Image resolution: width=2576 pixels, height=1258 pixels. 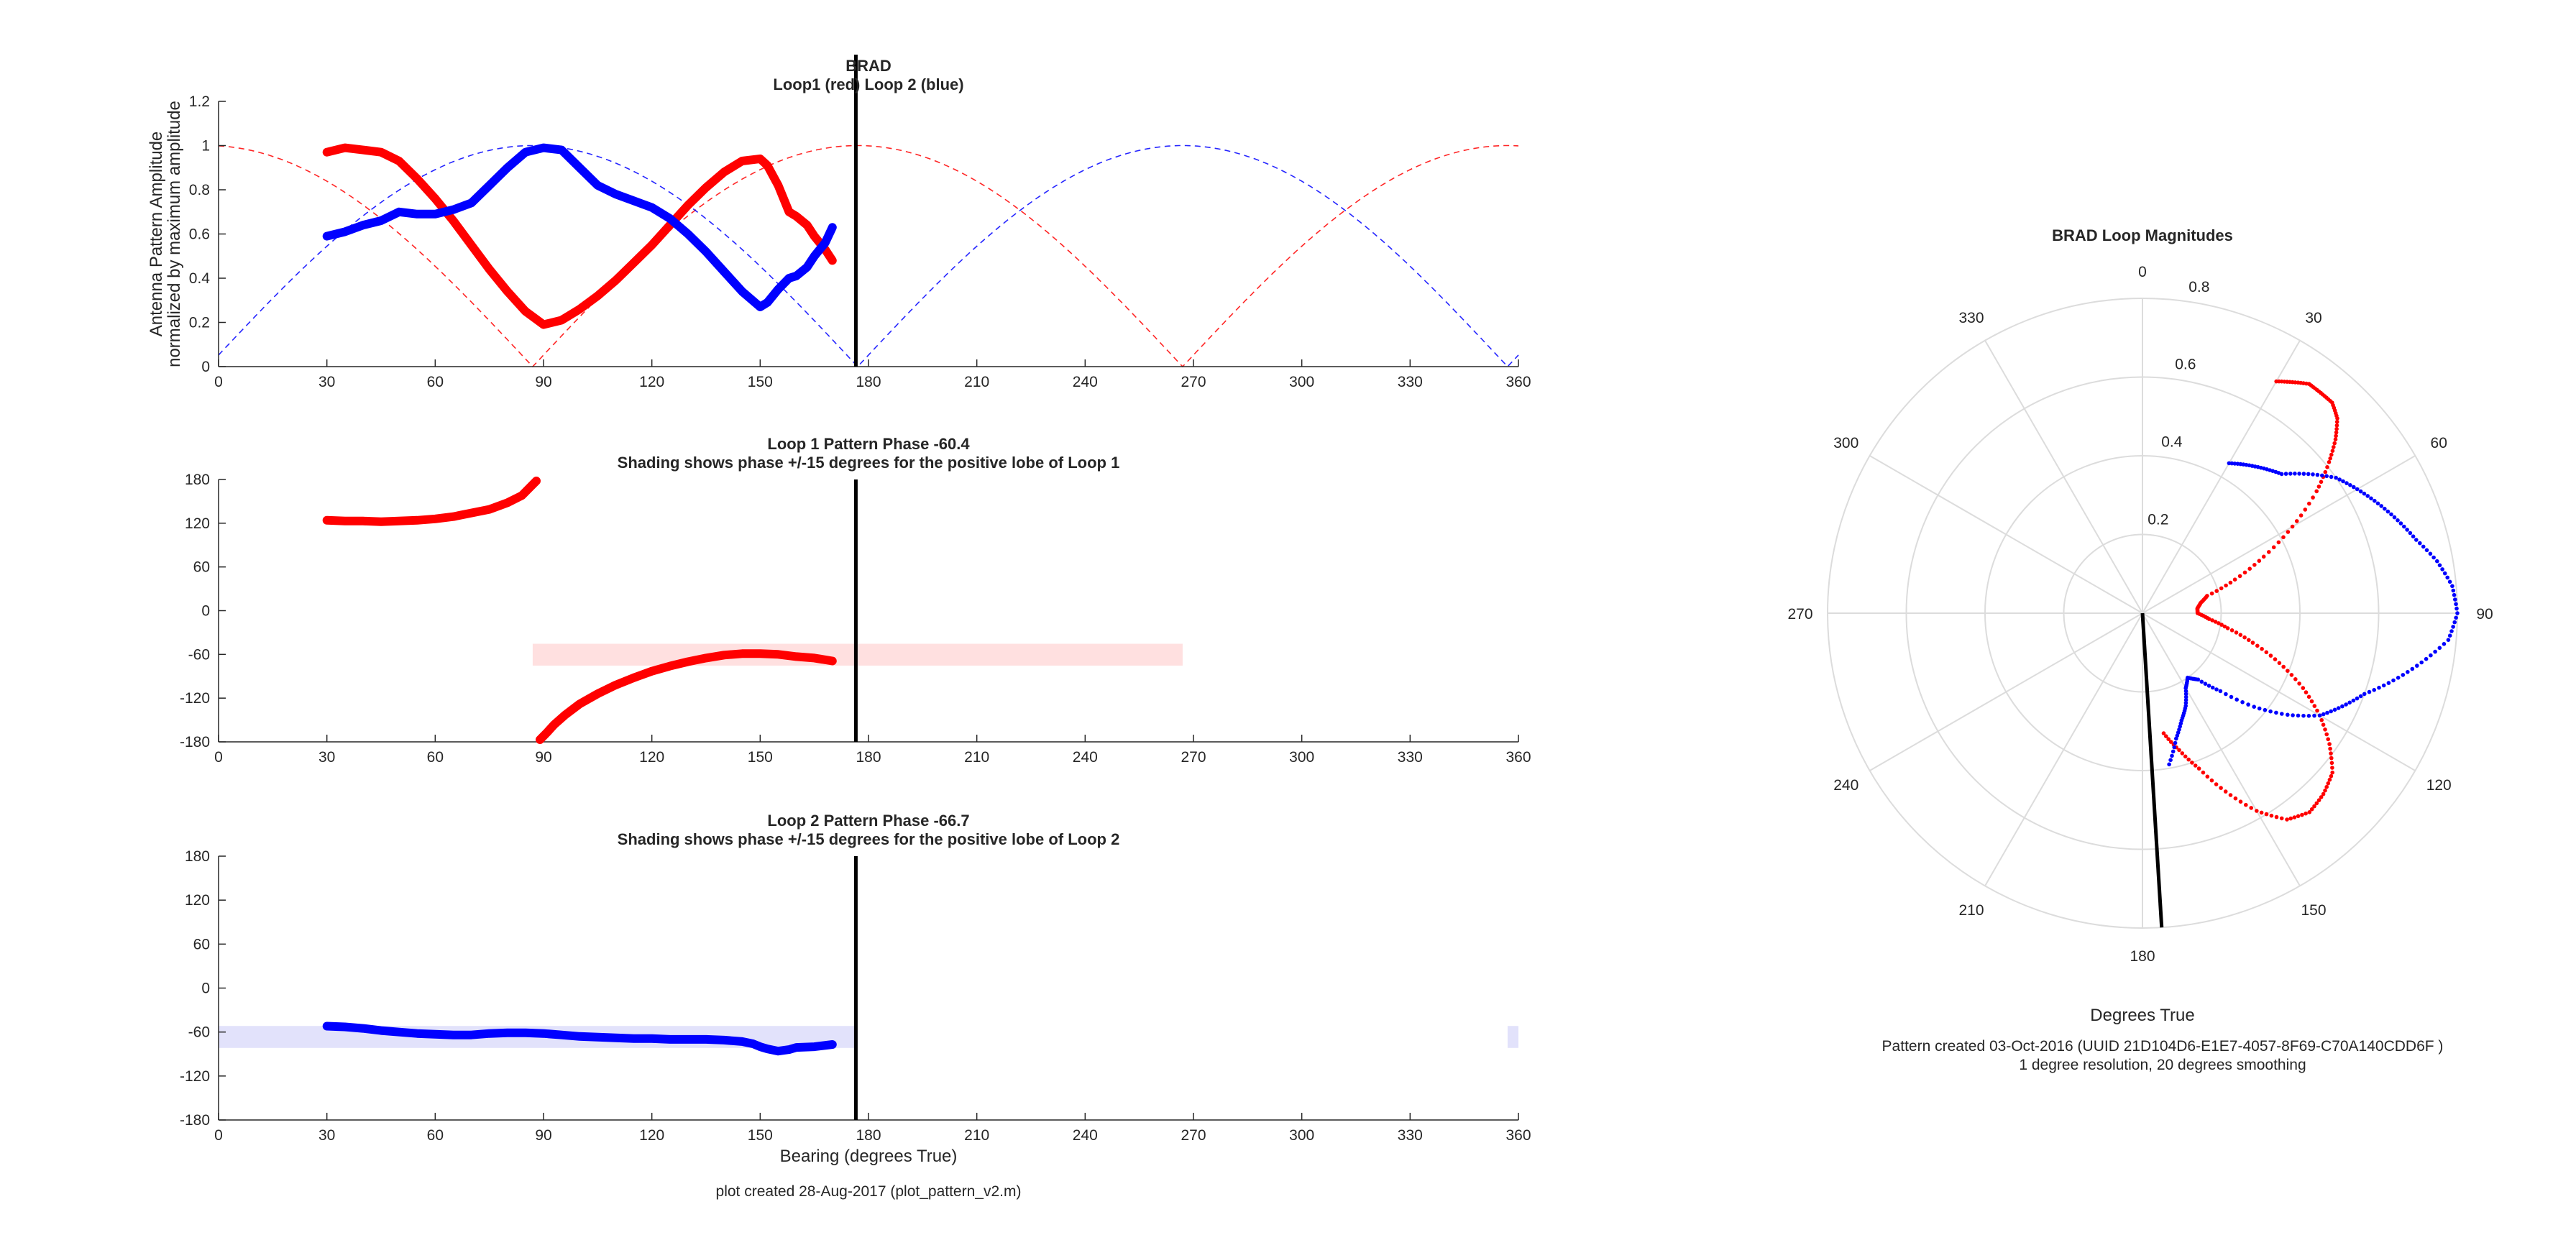 I want to click on x-tick-label: 120, so click(x=651, y=1135).